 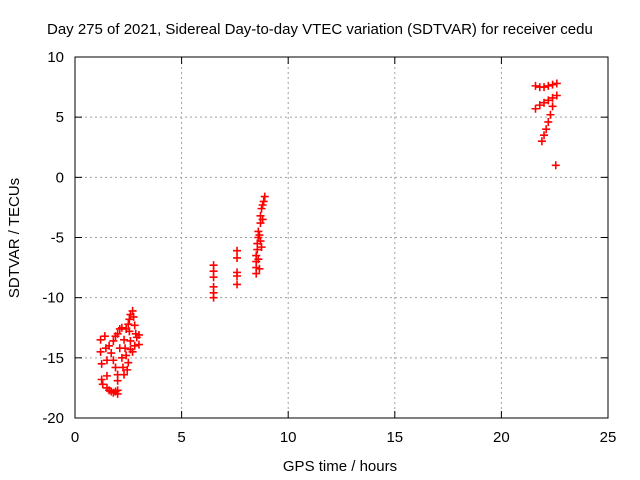 I want to click on x-tick-label: 20, so click(x=501, y=437).